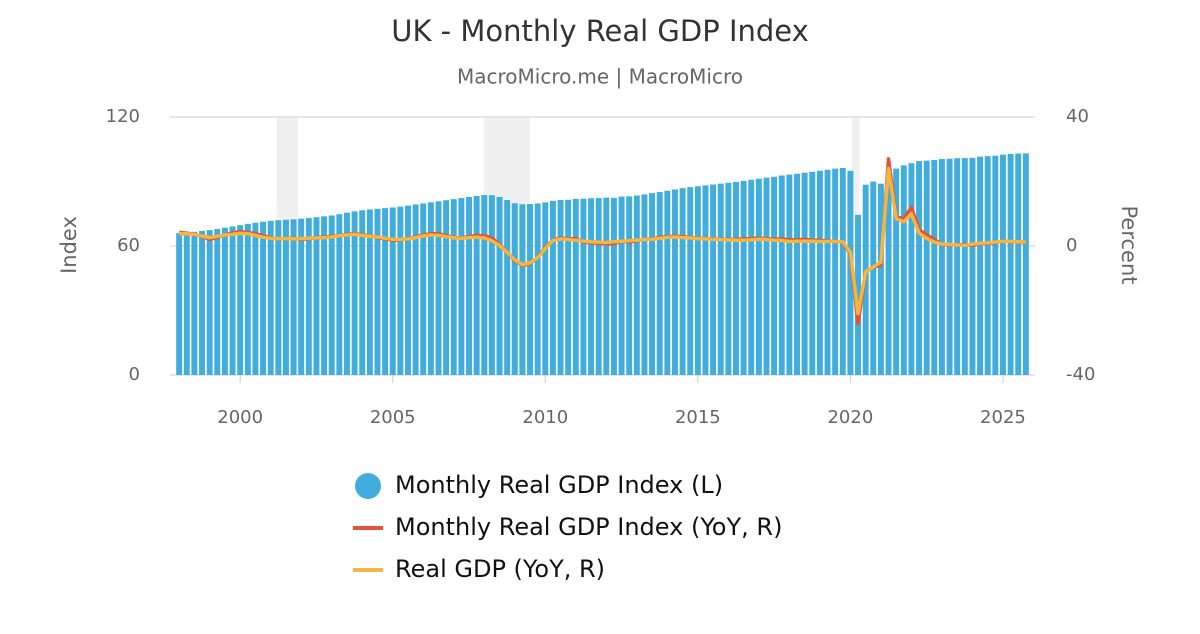 The height and width of the screenshot is (634, 1200). Describe the element at coordinates (698, 417) in the screenshot. I see `x-tick-label: 2015` at that location.